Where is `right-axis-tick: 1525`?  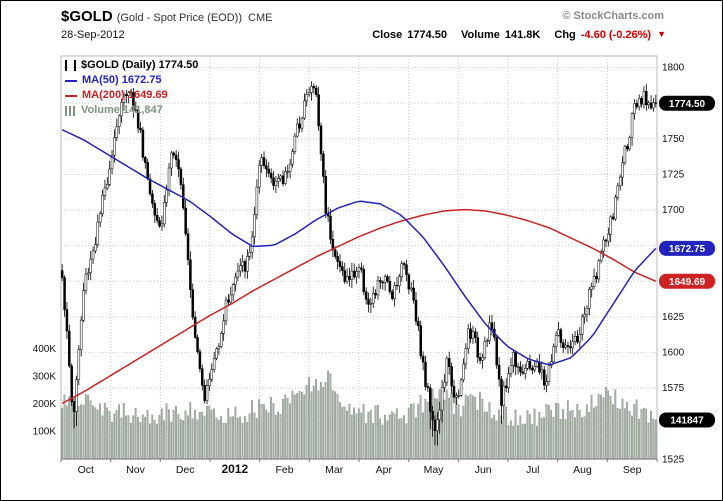
right-axis-tick: 1525 is located at coordinates (673, 460).